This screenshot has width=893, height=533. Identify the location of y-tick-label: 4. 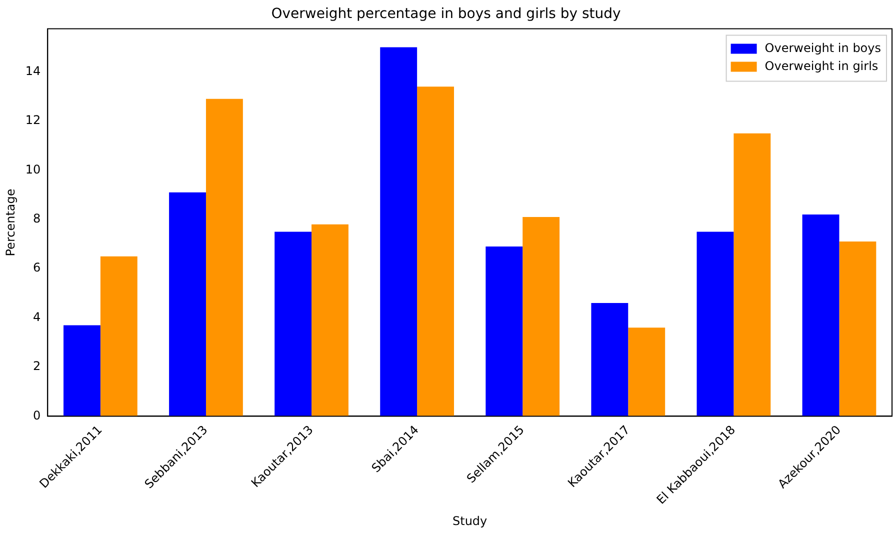
(37, 317).